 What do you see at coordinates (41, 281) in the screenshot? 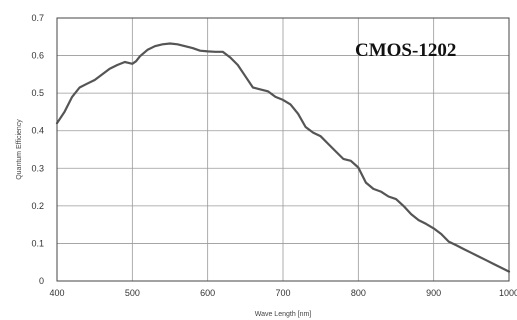
I see `y-tick-label: 0` at bounding box center [41, 281].